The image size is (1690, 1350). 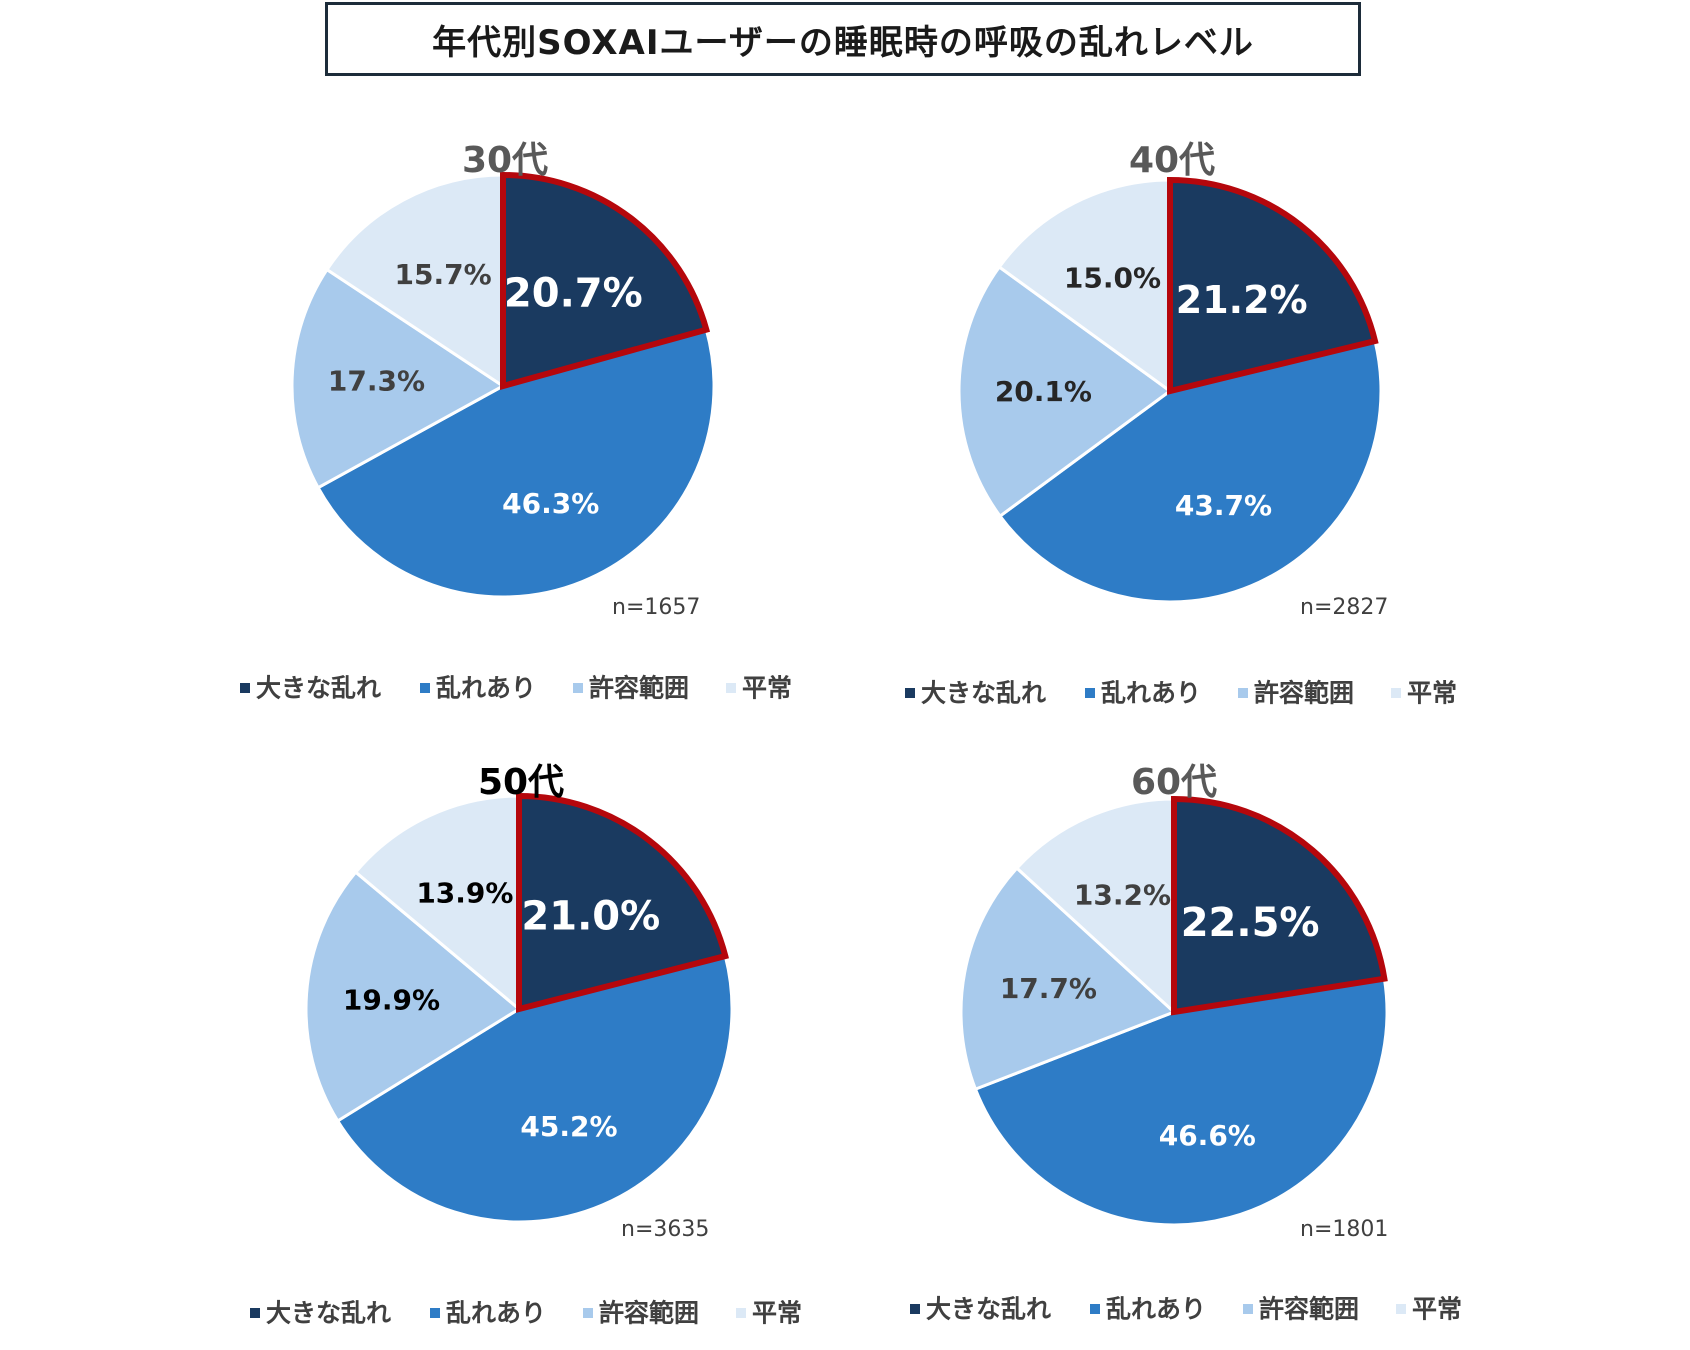 I want to click on sample-size-label: n=2827, so click(x=1344, y=607).